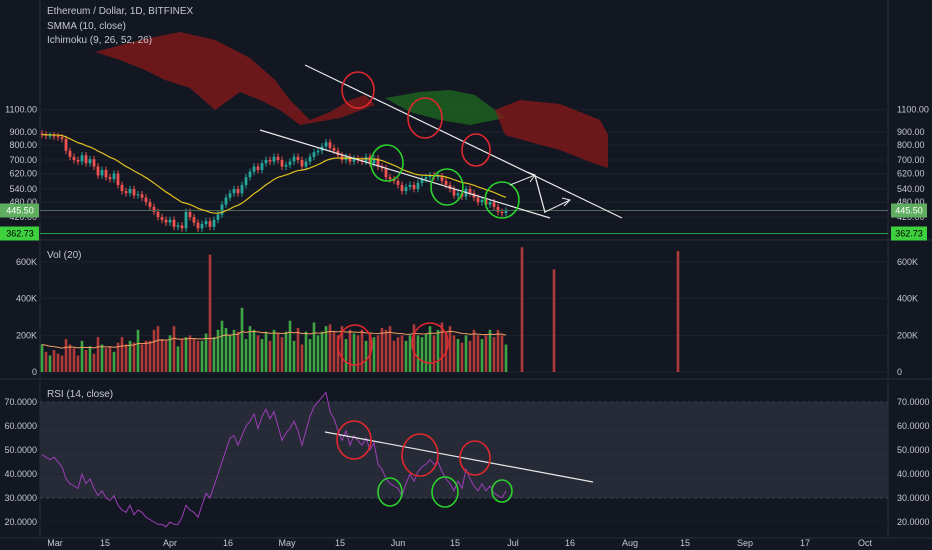 The width and height of the screenshot is (932, 550). I want to click on volume-label-right: 200K, so click(907, 335).